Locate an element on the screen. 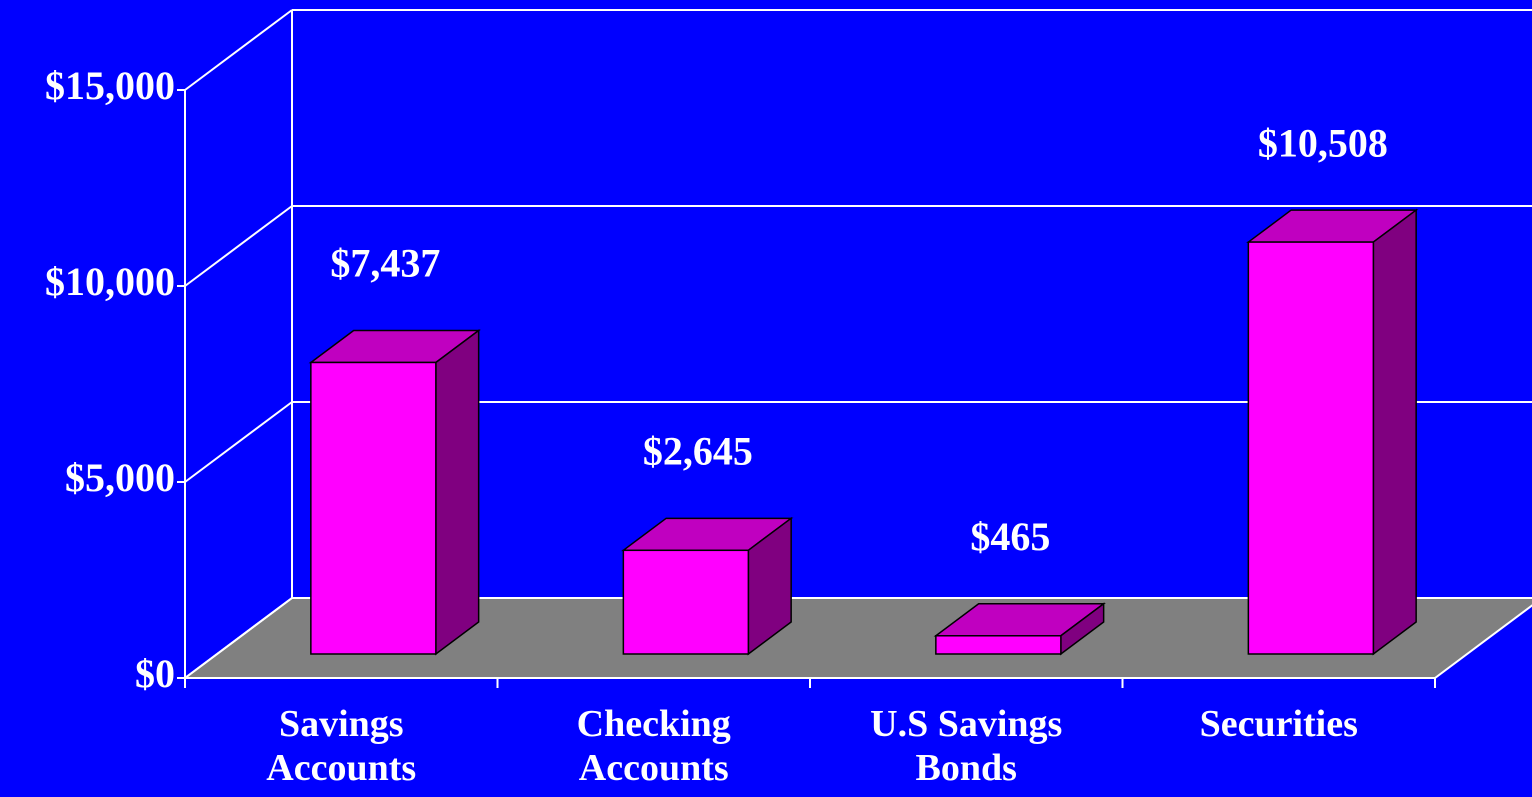  x-tick-label: Securities is located at coordinates (1278, 724).